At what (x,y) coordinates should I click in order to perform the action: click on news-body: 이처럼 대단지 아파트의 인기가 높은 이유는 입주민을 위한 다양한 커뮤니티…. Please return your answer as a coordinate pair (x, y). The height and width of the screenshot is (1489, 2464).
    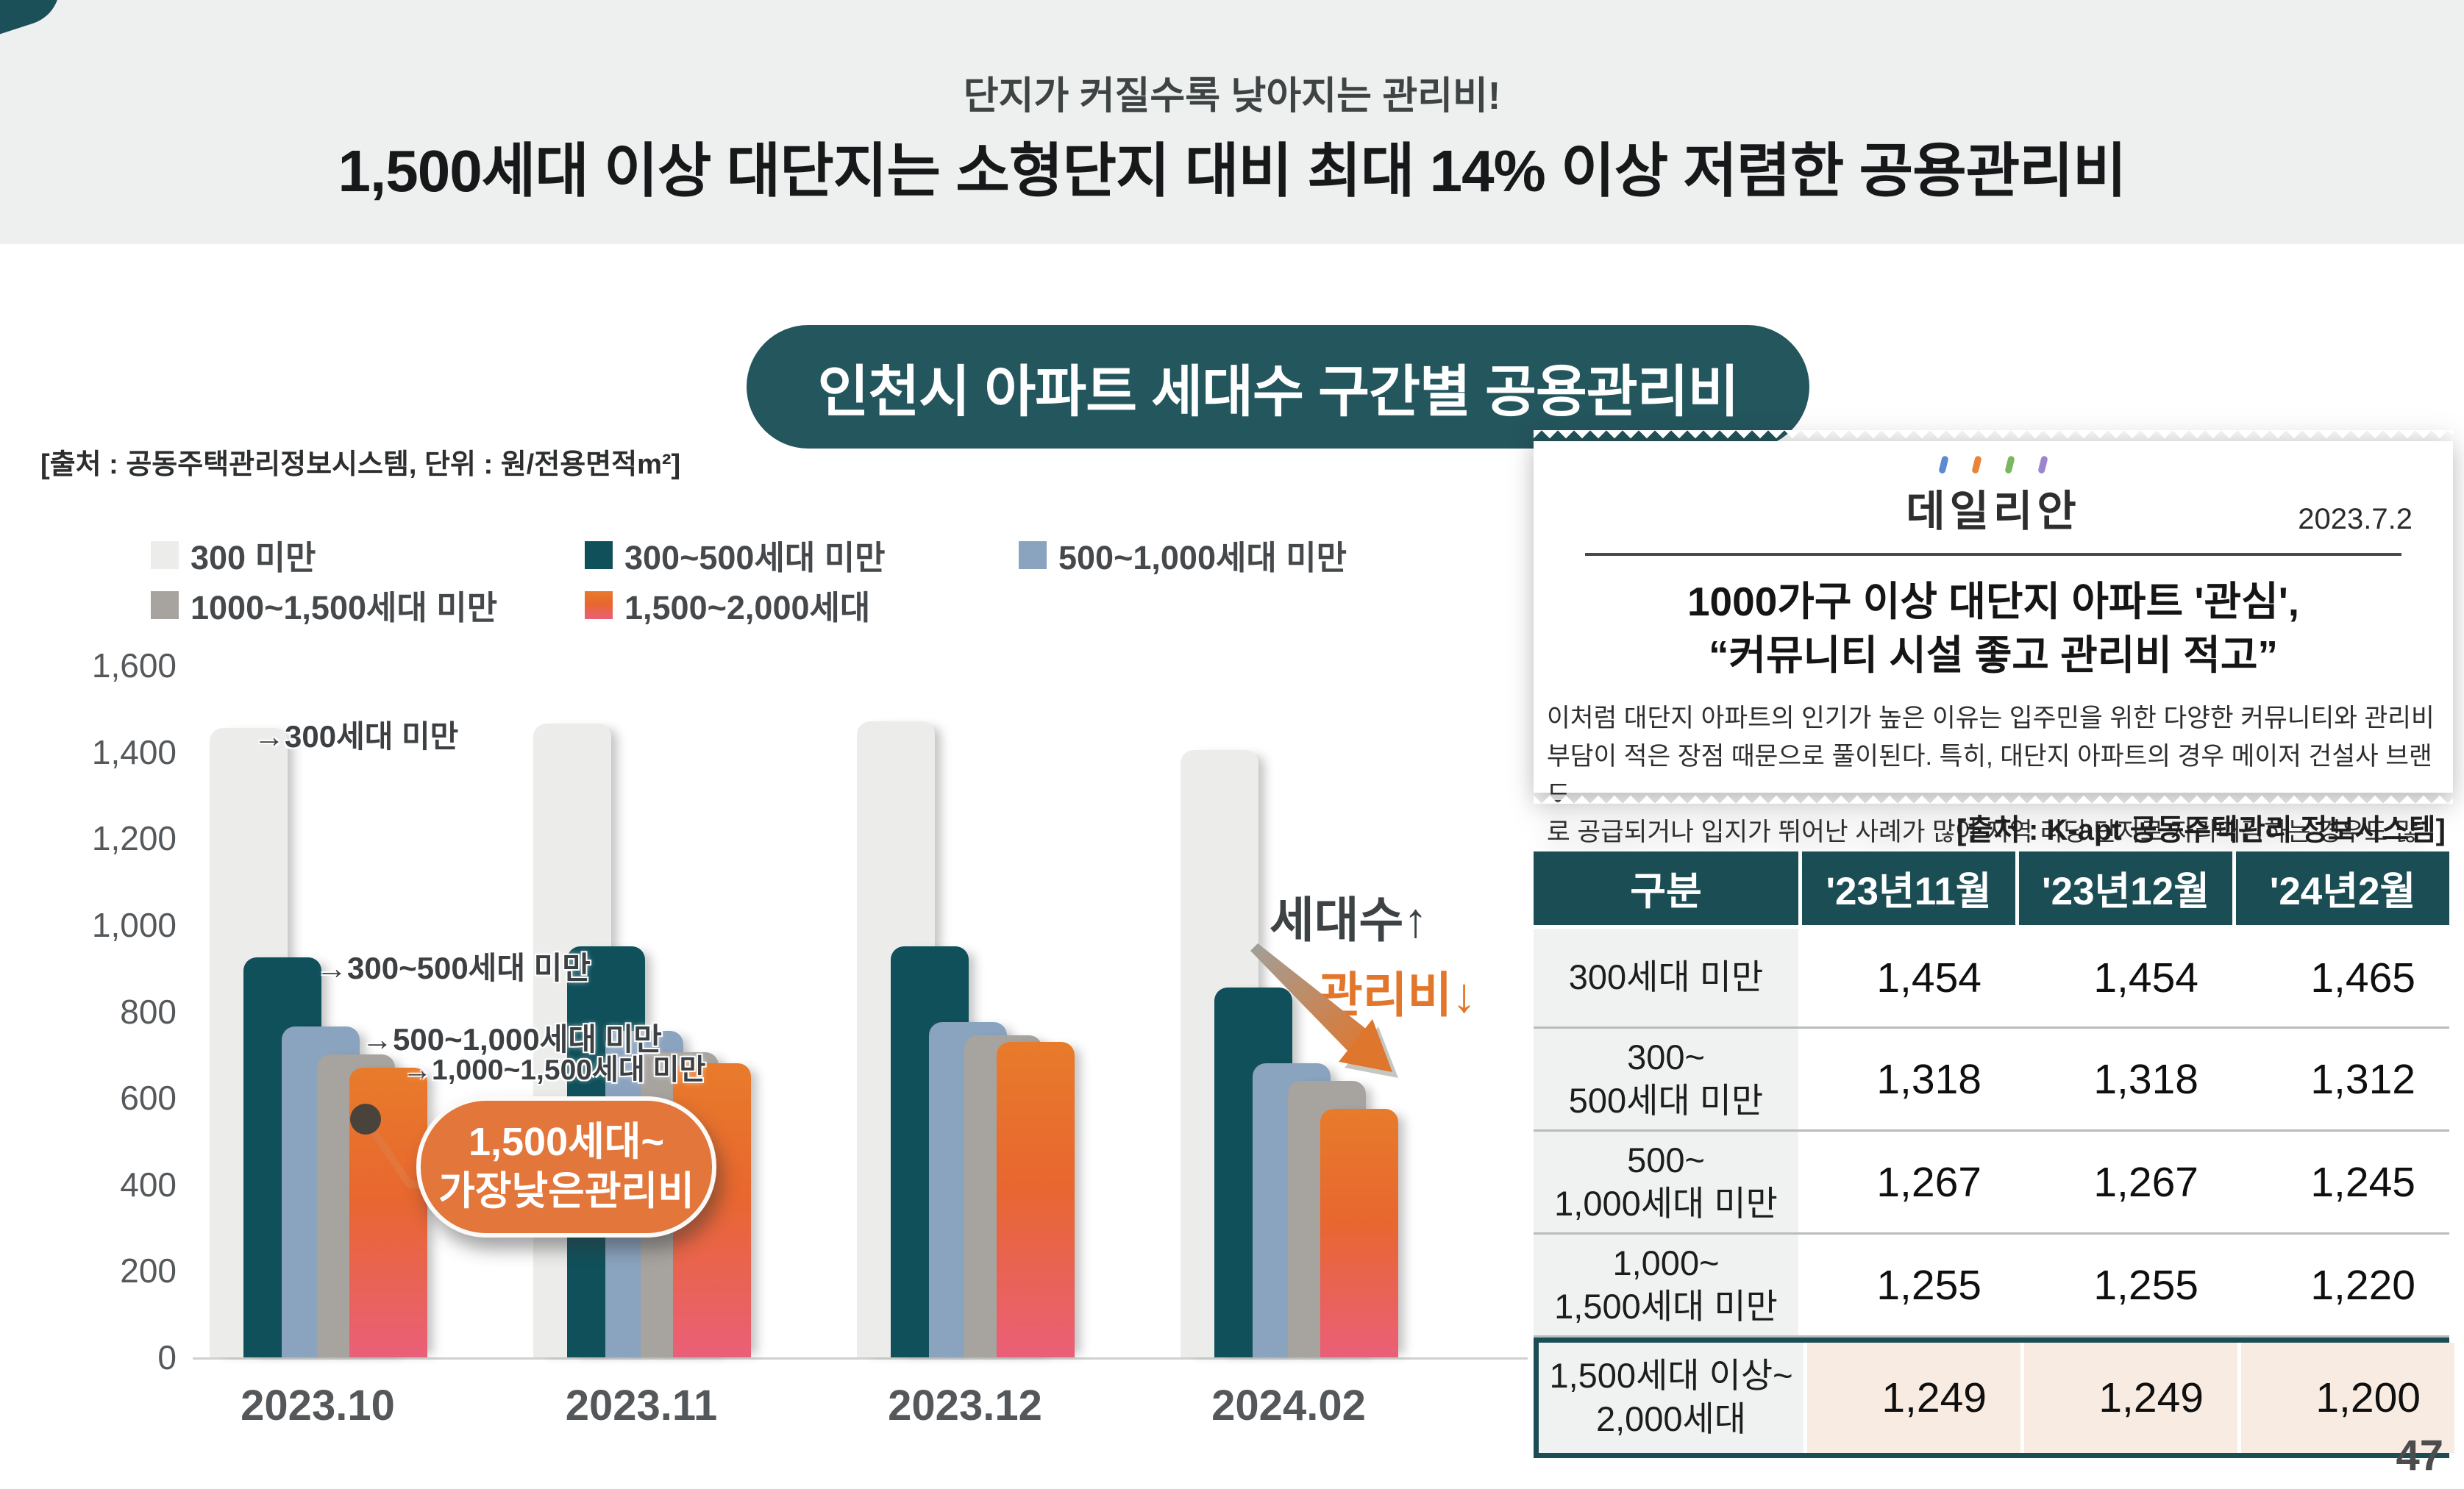
    Looking at the image, I should click on (1995, 795).